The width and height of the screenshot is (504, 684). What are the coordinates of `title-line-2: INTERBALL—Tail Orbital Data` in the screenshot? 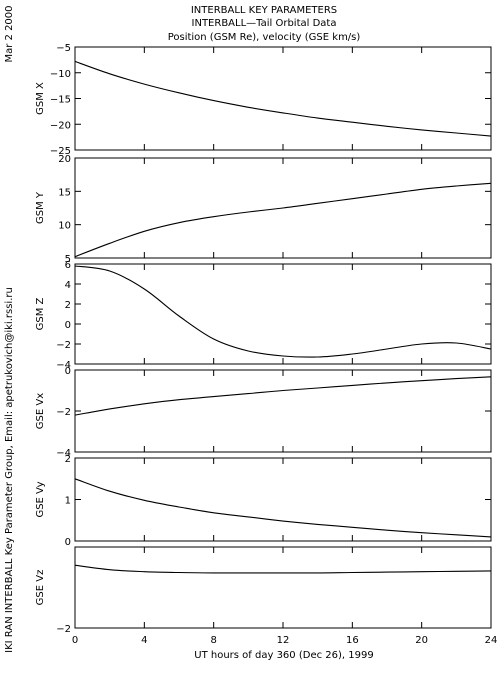 It's located at (264, 23).